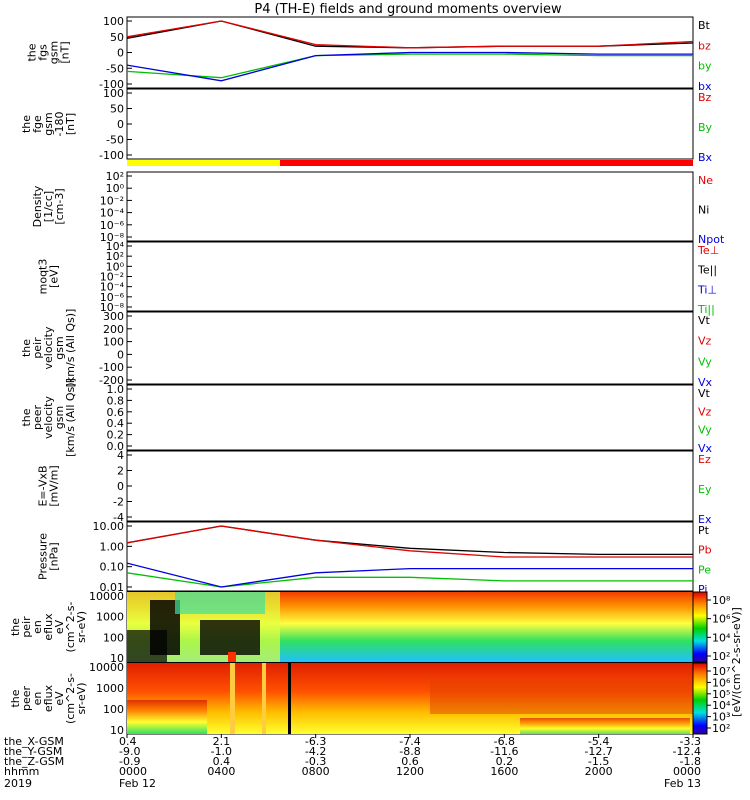 The width and height of the screenshot is (750, 800). Describe the element at coordinates (598, 741) in the screenshot. I see `x-tick-label: -5.4` at that location.